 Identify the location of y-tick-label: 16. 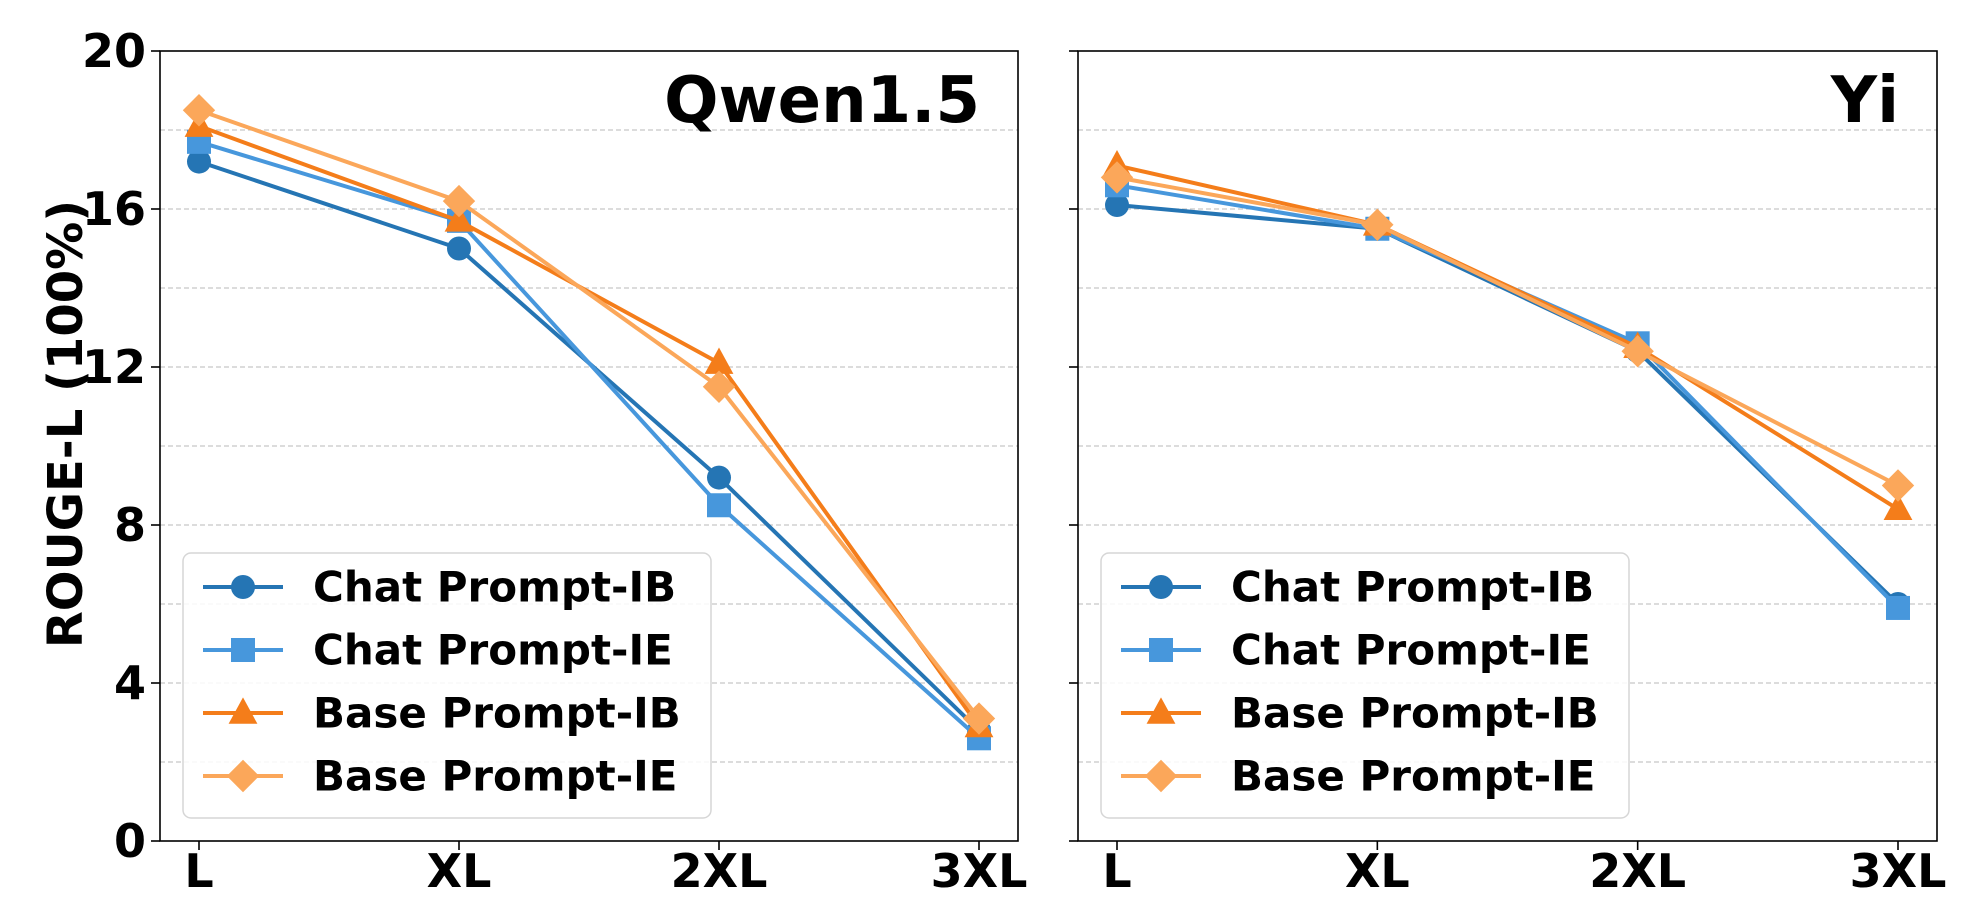
(114, 209).